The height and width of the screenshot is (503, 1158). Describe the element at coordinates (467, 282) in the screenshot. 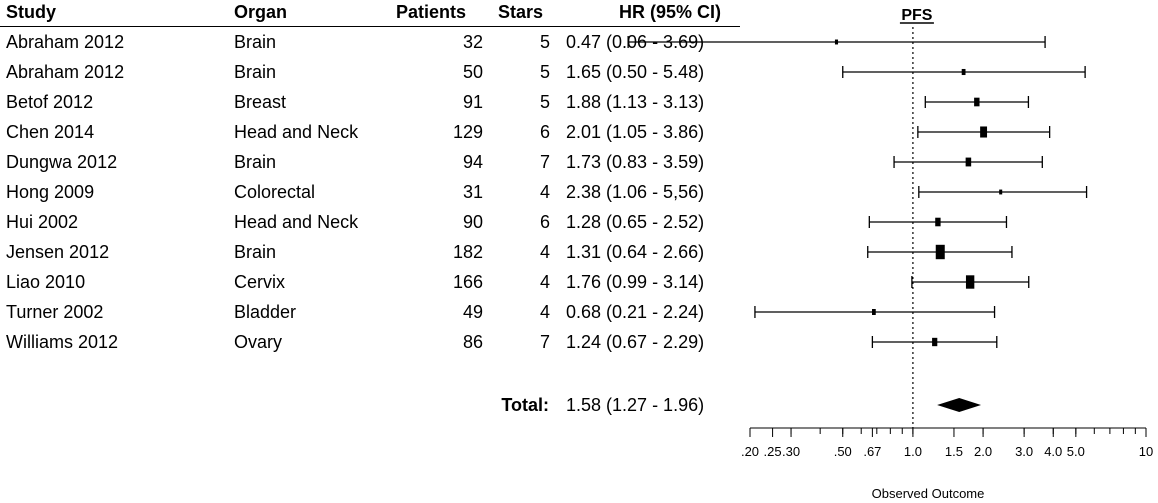

I see `patients-count: 166` at that location.